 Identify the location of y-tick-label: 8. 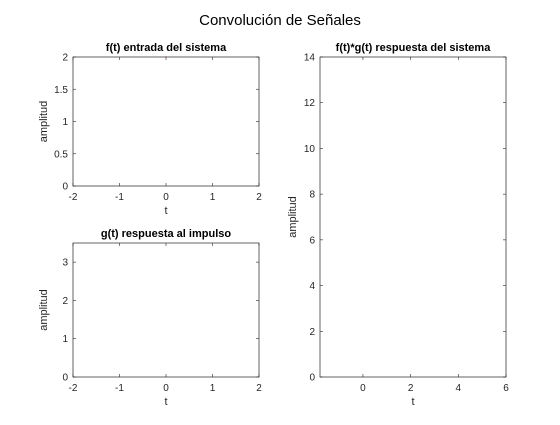
(312, 195).